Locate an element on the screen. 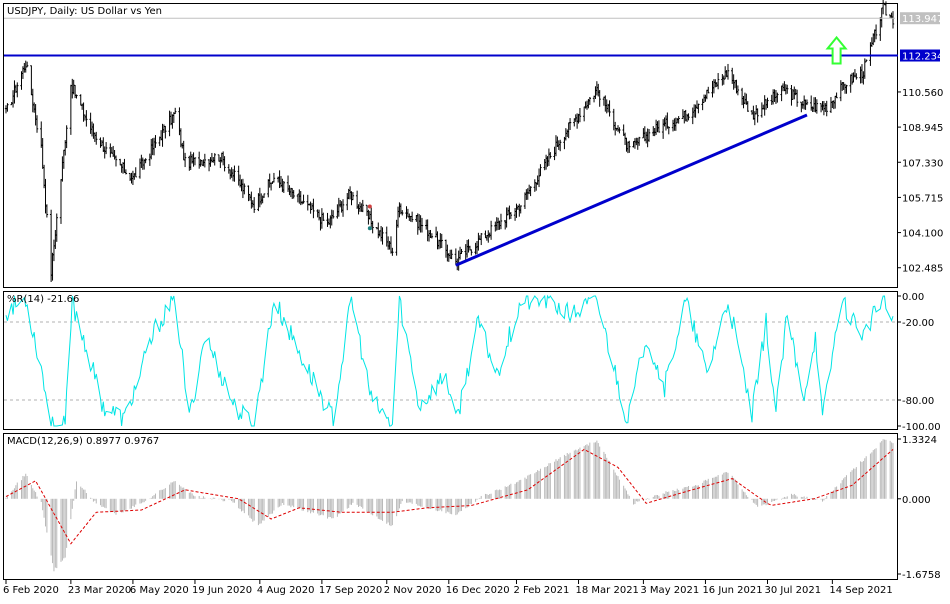  current-price-tag-bg is located at coordinates (920, 18).